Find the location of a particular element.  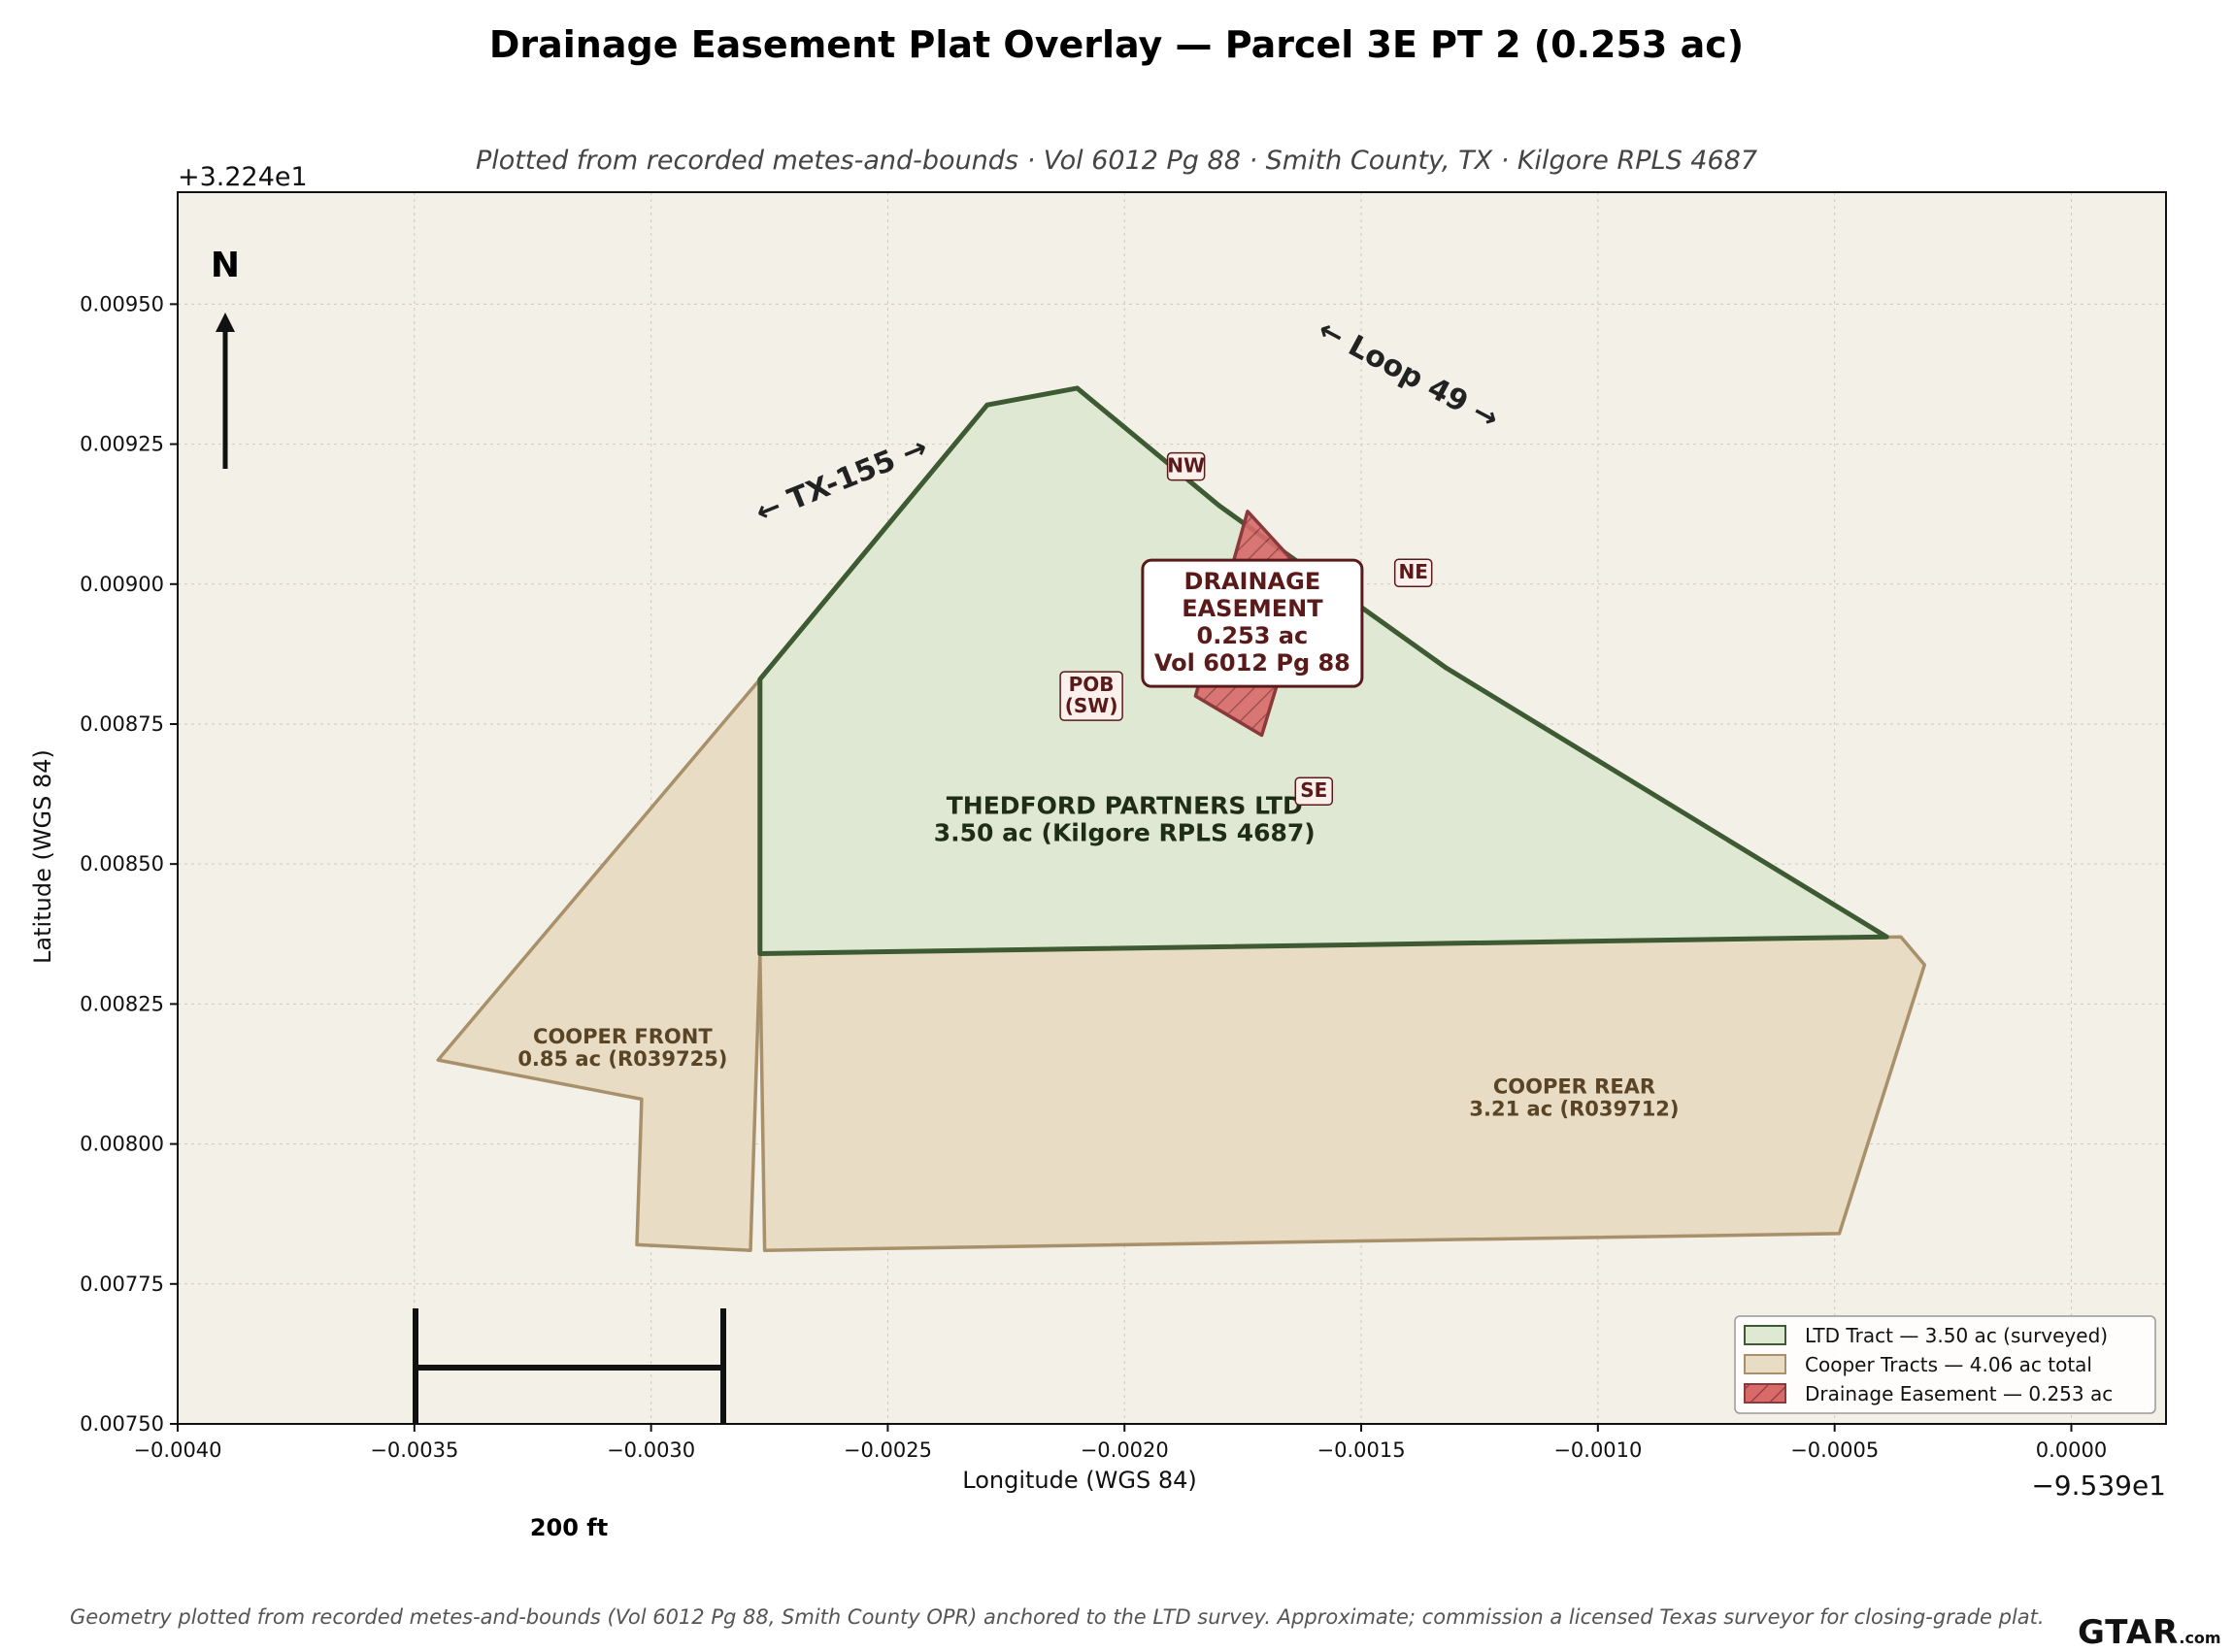

corner-label-1: NE is located at coordinates (1412, 571).